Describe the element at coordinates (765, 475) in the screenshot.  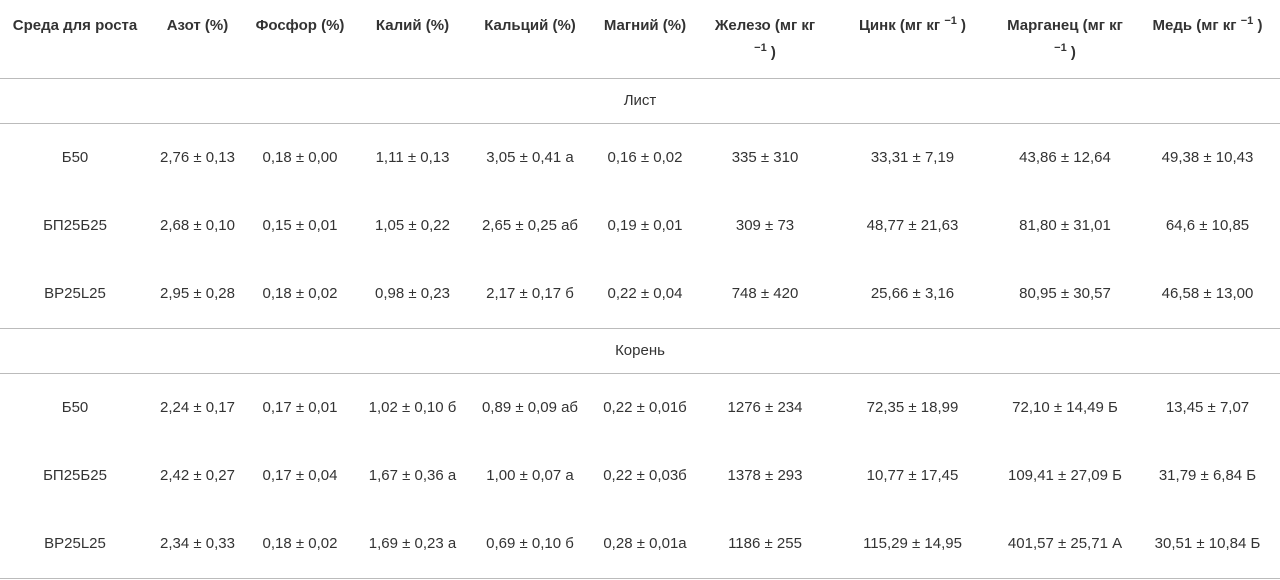
I see `cell: 1378 ± 293` at that location.